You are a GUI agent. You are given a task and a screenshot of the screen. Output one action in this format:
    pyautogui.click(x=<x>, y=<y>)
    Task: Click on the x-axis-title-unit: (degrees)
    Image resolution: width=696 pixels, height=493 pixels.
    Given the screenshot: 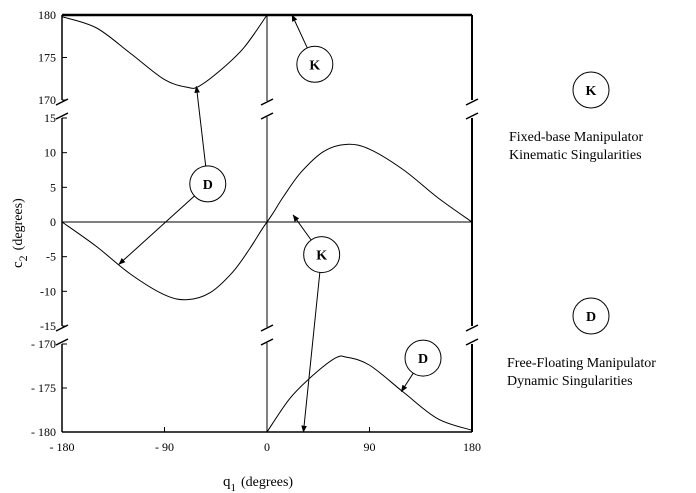 What is the action you would take?
    pyautogui.click(x=267, y=482)
    